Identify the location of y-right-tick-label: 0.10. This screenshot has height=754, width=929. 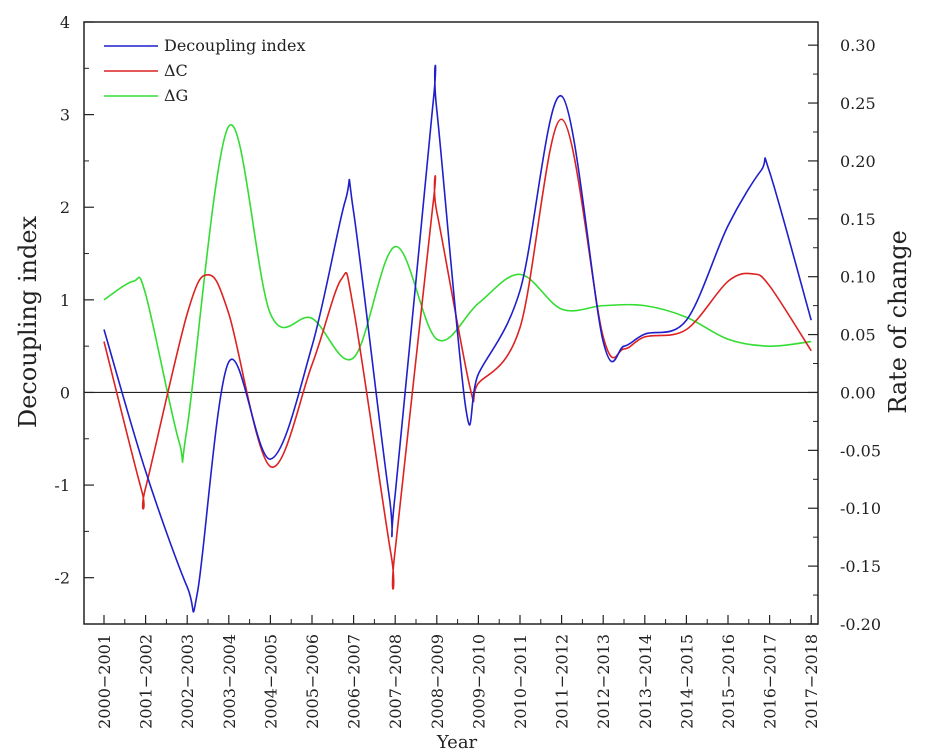
(858, 277).